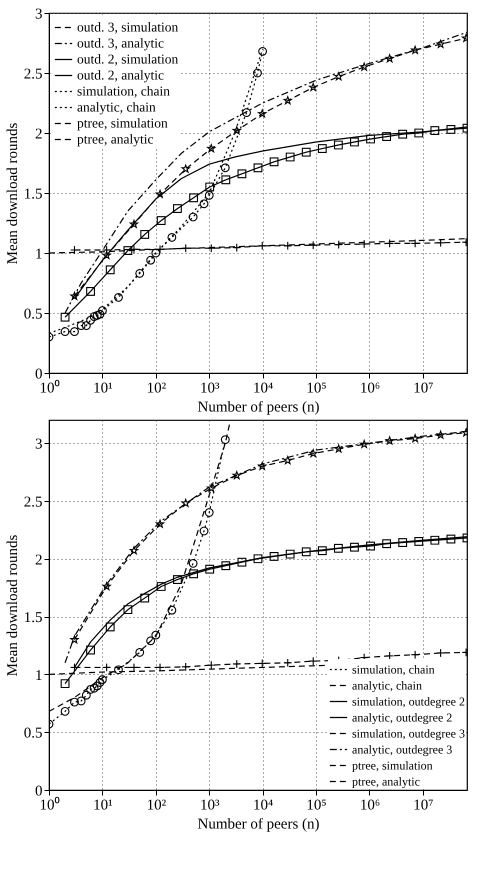 The height and width of the screenshot is (869, 477). I want to click on legend-label: simulation, outdegree 3, so click(408, 733).